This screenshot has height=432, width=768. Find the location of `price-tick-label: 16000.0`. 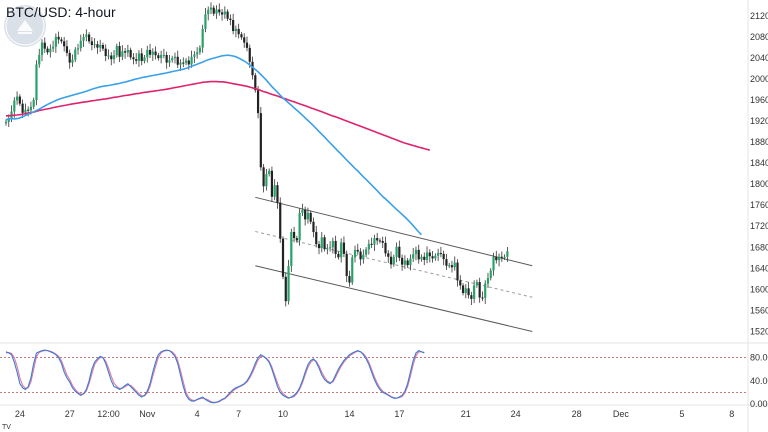

price-tick-label: 16000.0 is located at coordinates (759, 289).